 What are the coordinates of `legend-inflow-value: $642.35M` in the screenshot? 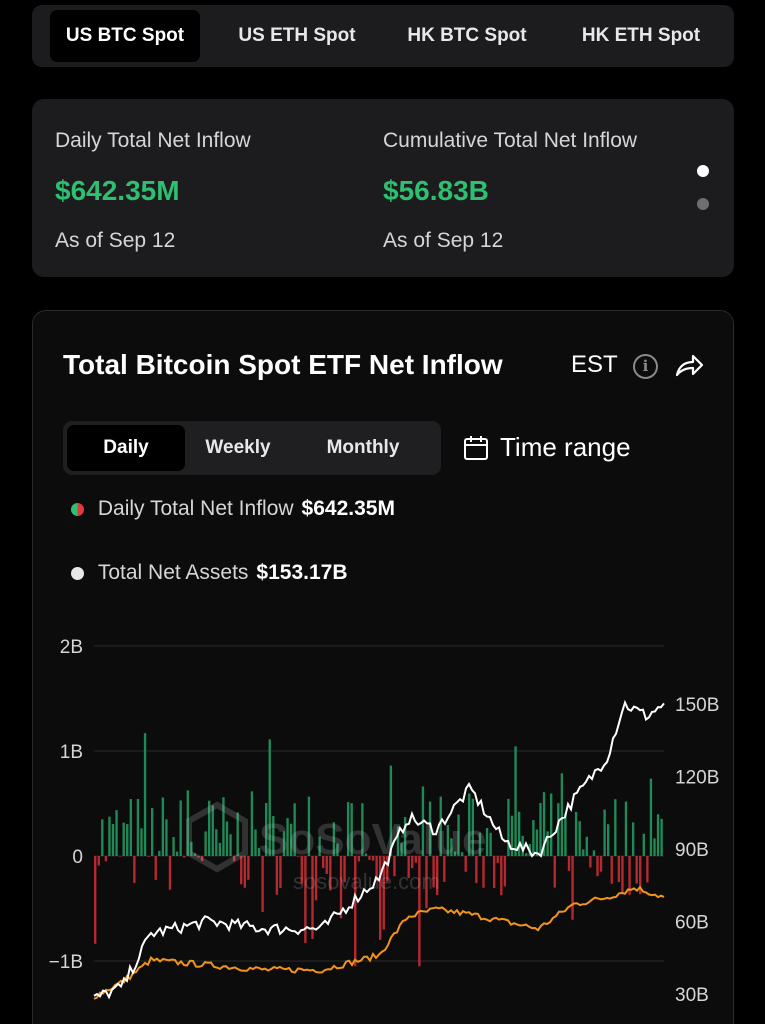 It's located at (348, 508).